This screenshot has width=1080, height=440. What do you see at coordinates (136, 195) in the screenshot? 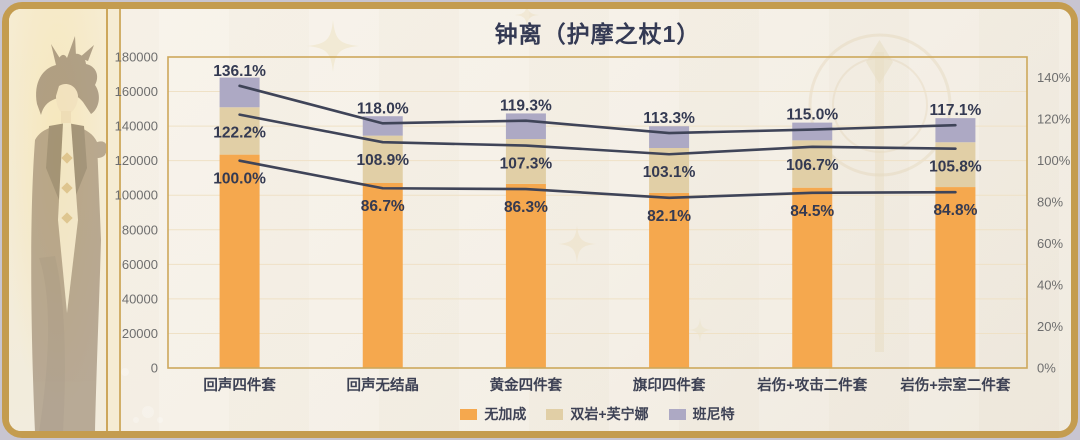
I see `left-axis-tick: 100000` at bounding box center [136, 195].